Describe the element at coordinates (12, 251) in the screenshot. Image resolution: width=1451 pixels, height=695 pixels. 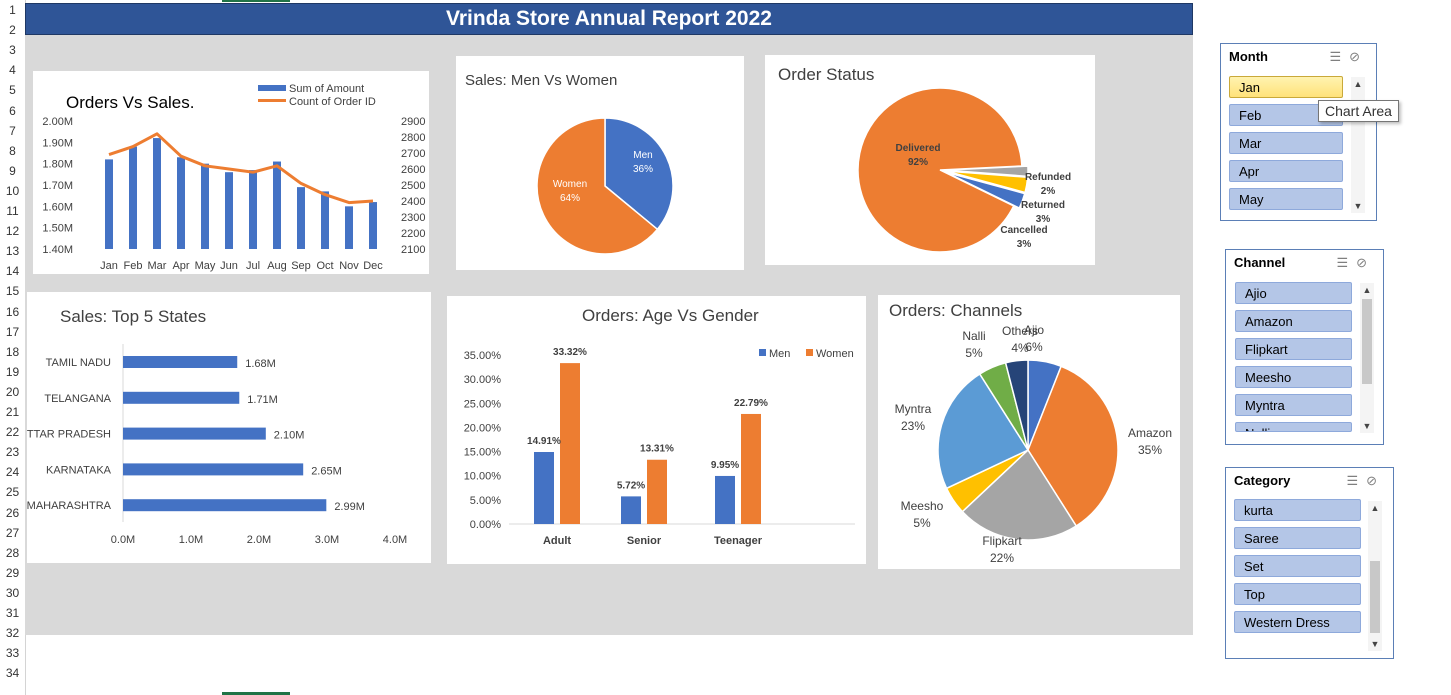
I see `row-number: 13` at that location.